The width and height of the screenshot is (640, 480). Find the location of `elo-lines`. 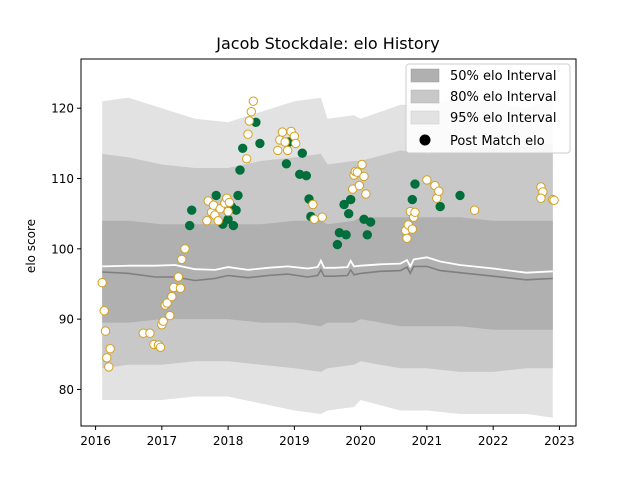

elo-lines is located at coordinates (327, 269).